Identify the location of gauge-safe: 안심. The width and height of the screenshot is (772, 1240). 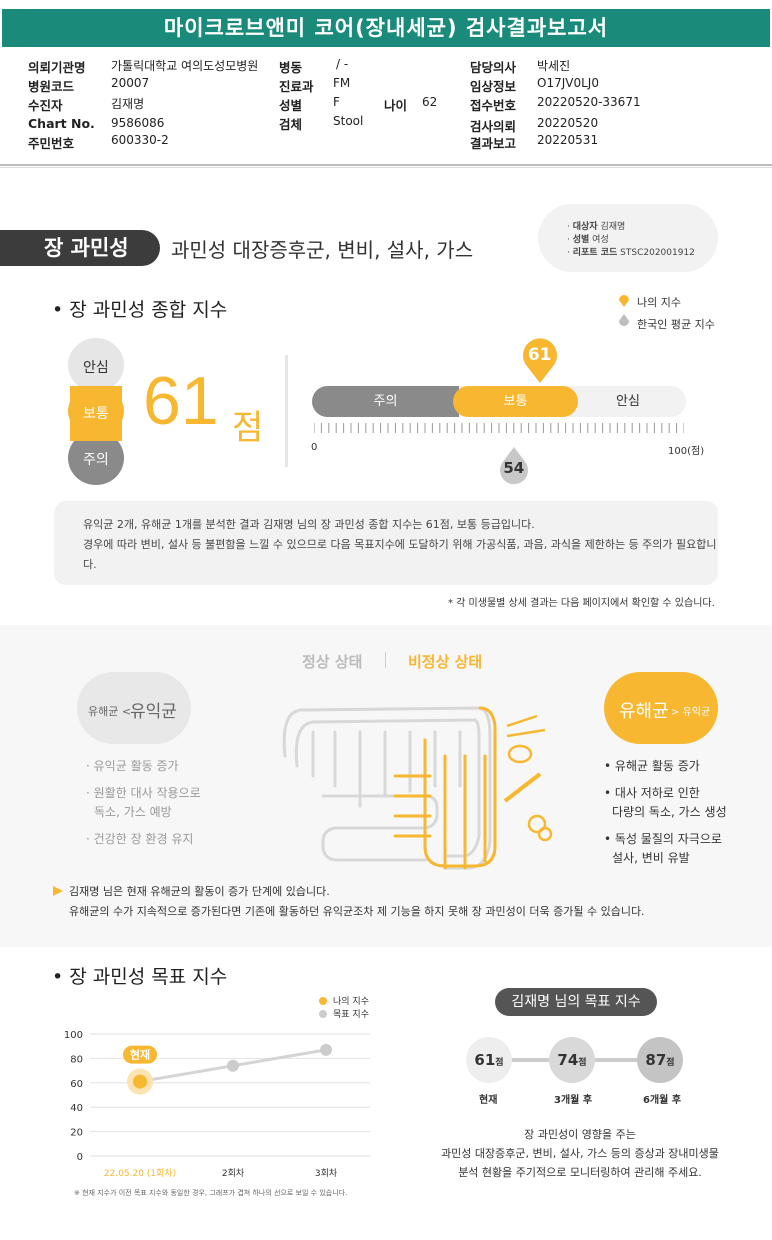
(628, 401).